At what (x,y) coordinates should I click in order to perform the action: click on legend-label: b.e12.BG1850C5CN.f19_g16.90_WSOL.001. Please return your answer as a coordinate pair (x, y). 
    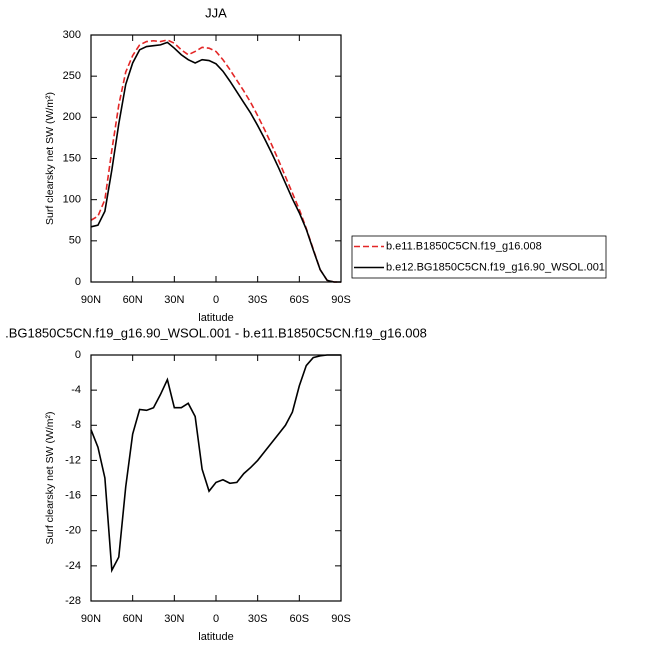
    Looking at the image, I should click on (495, 267).